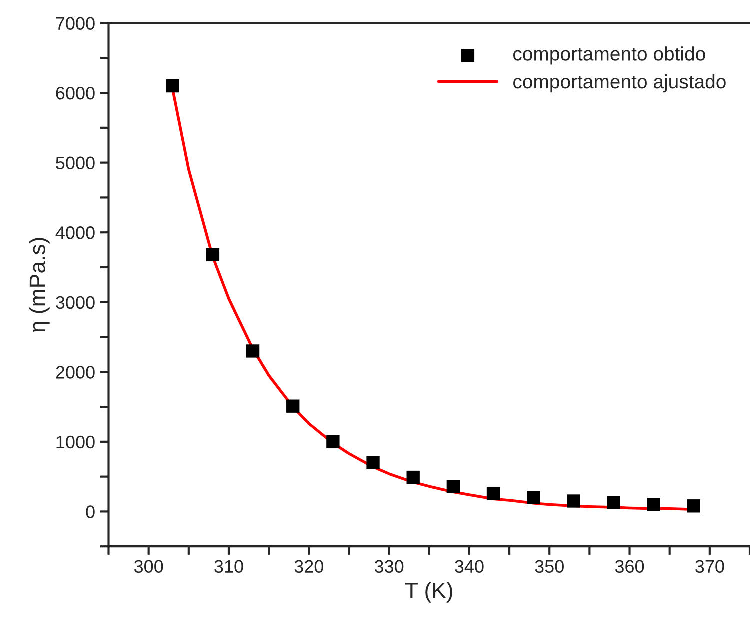 The height and width of the screenshot is (629, 750). I want to click on y-tick-label: 4000, so click(75, 233).